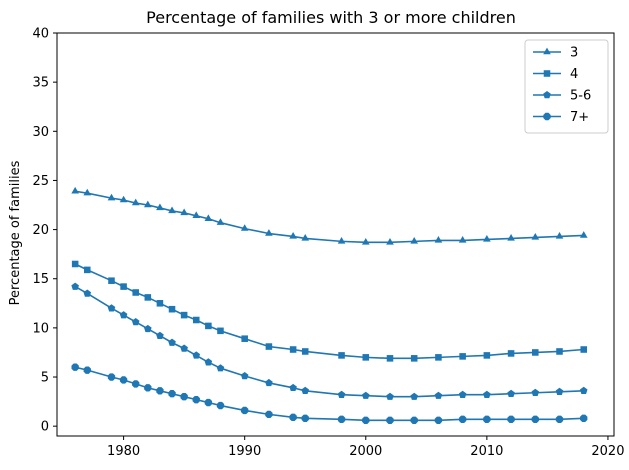  What do you see at coordinates (574, 53) in the screenshot?
I see `legend-label: 3` at bounding box center [574, 53].